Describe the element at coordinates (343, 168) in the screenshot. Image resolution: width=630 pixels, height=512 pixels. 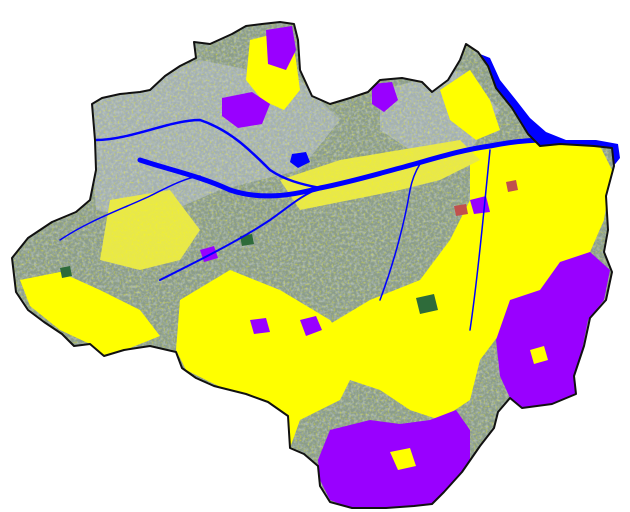
I see `amazon-river` at that location.